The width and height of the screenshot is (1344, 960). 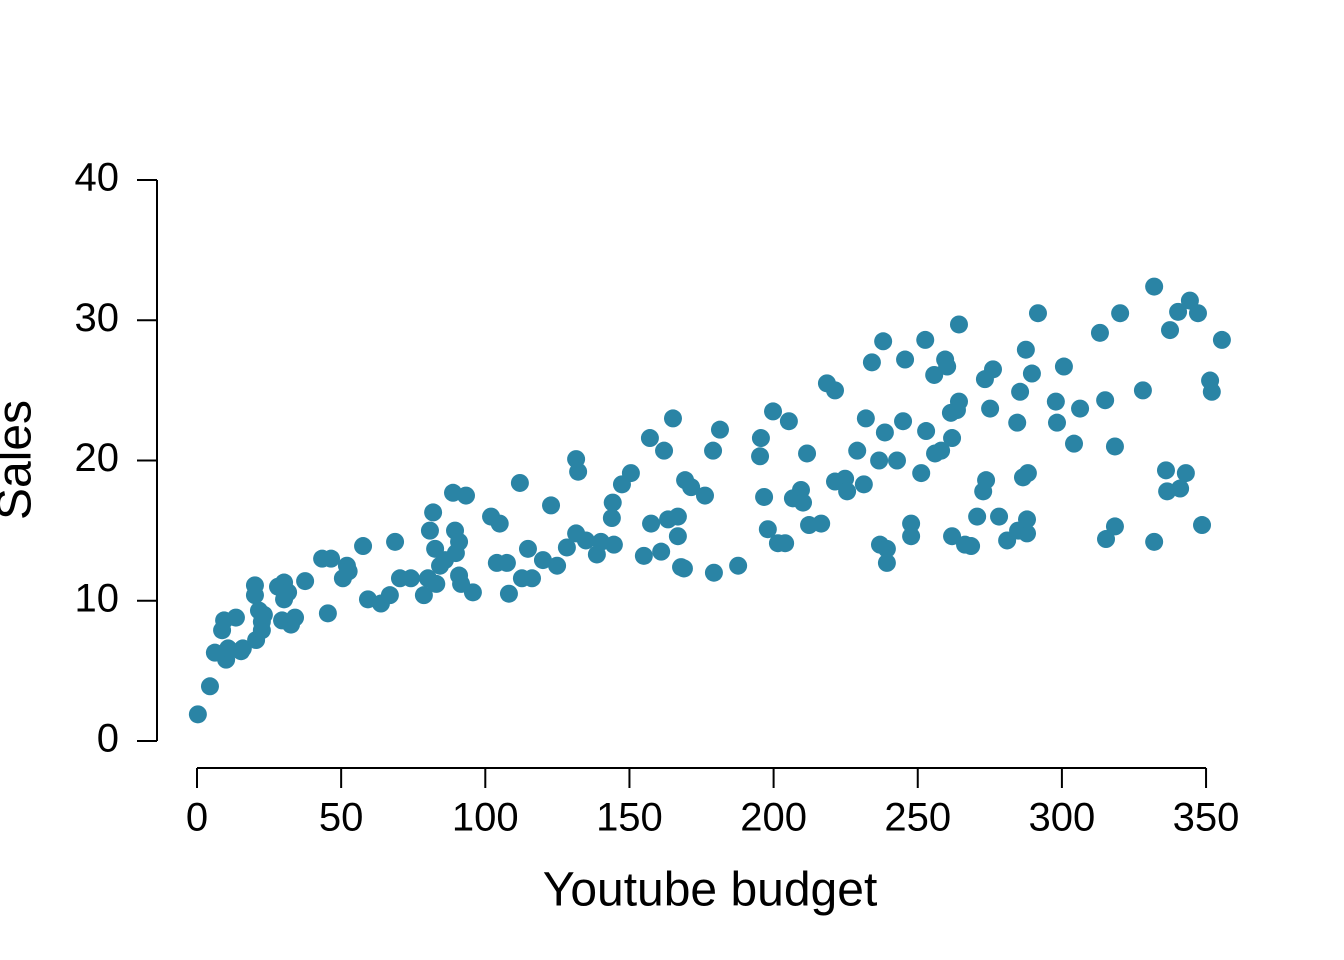 What do you see at coordinates (97, 458) in the screenshot?
I see `y-tick-label: 20` at bounding box center [97, 458].